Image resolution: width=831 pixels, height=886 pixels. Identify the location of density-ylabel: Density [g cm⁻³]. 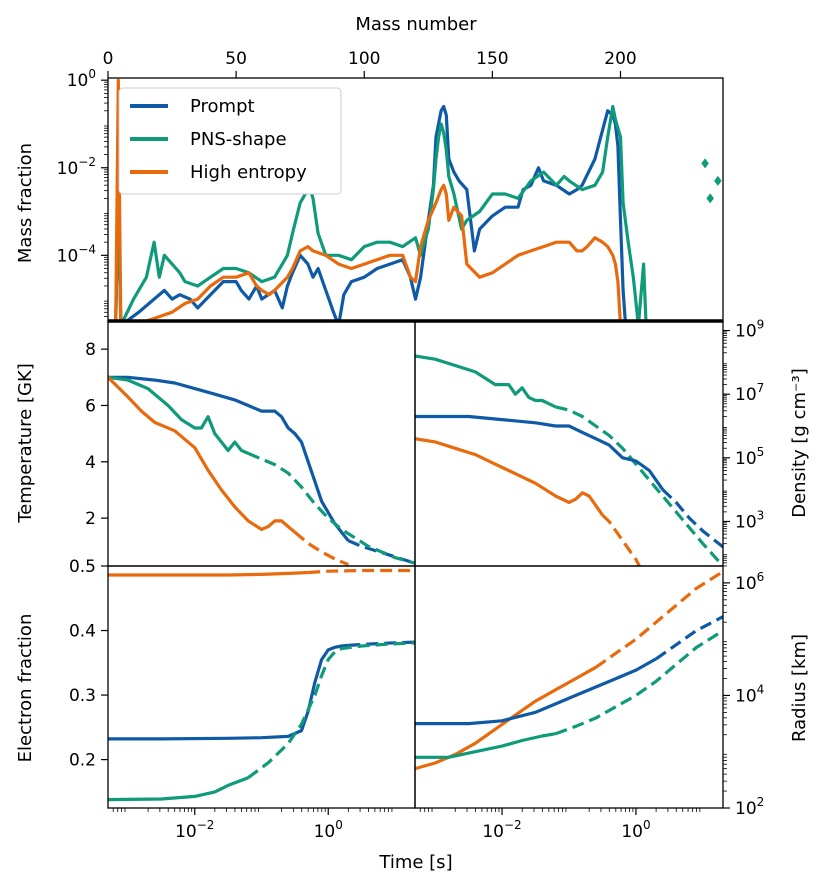
(799, 443).